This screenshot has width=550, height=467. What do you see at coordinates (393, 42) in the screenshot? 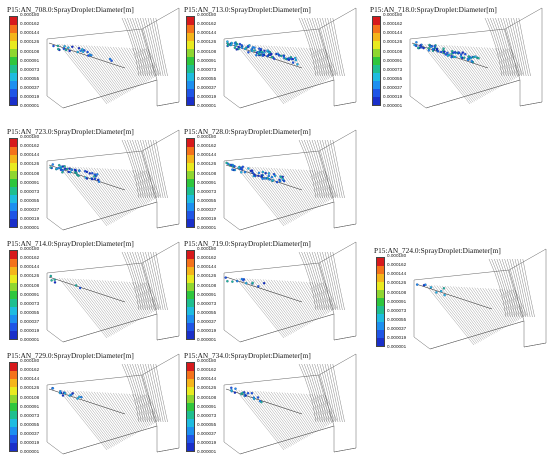
I see `colorbar-tick-label: 0.000126` at bounding box center [393, 42].